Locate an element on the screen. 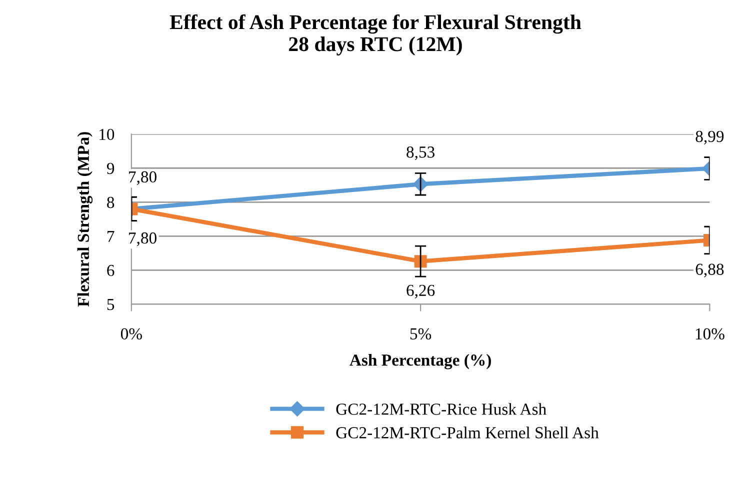 Image resolution: width=751 pixels, height=479 pixels. y-tick-label: 7 is located at coordinates (111, 236).